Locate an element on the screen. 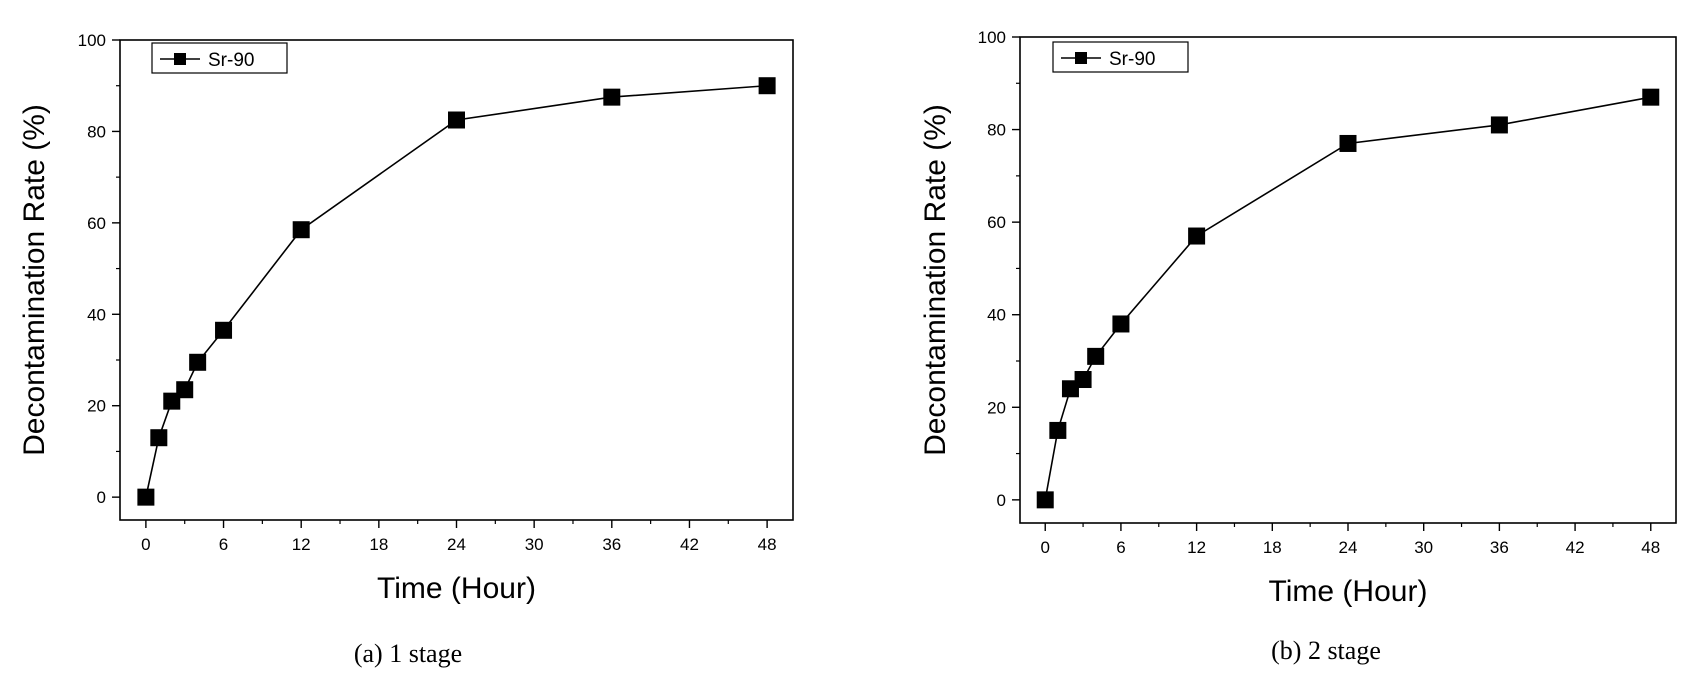  chart-caption: (a) 1 stage is located at coordinates (408, 653).